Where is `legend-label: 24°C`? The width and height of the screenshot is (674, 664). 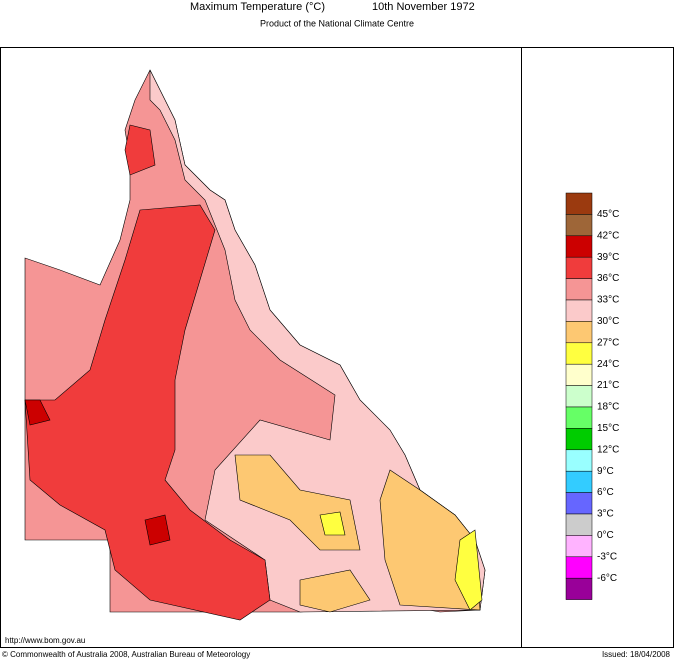 legend-label: 24°C is located at coordinates (608, 364).